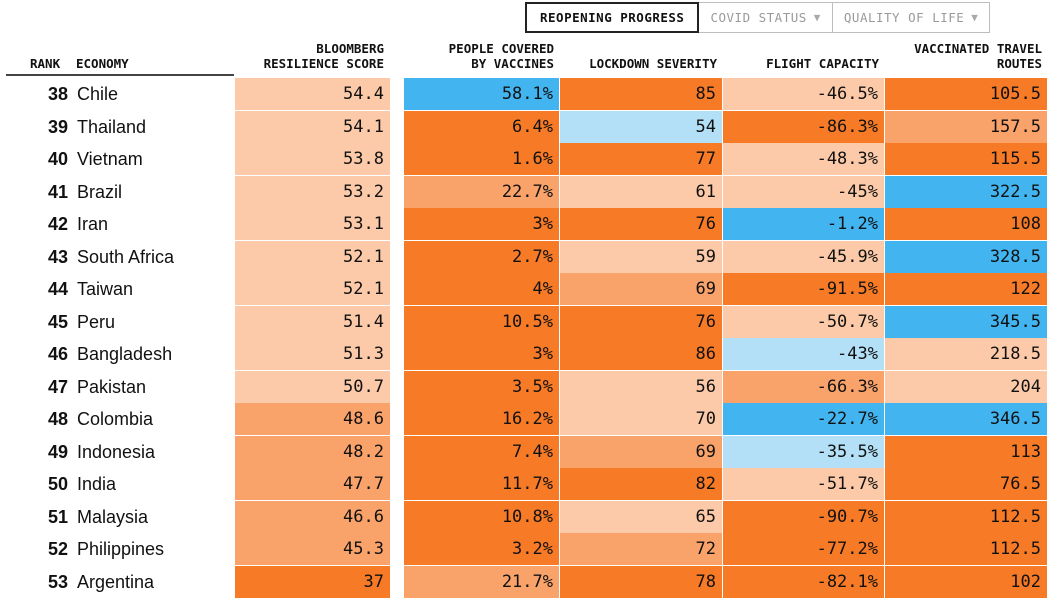 This screenshot has width=1060, height=598. I want to click on table-row: 46 Bangladesh 51.3 3% 86 -43% 218.5, so click(530, 354).